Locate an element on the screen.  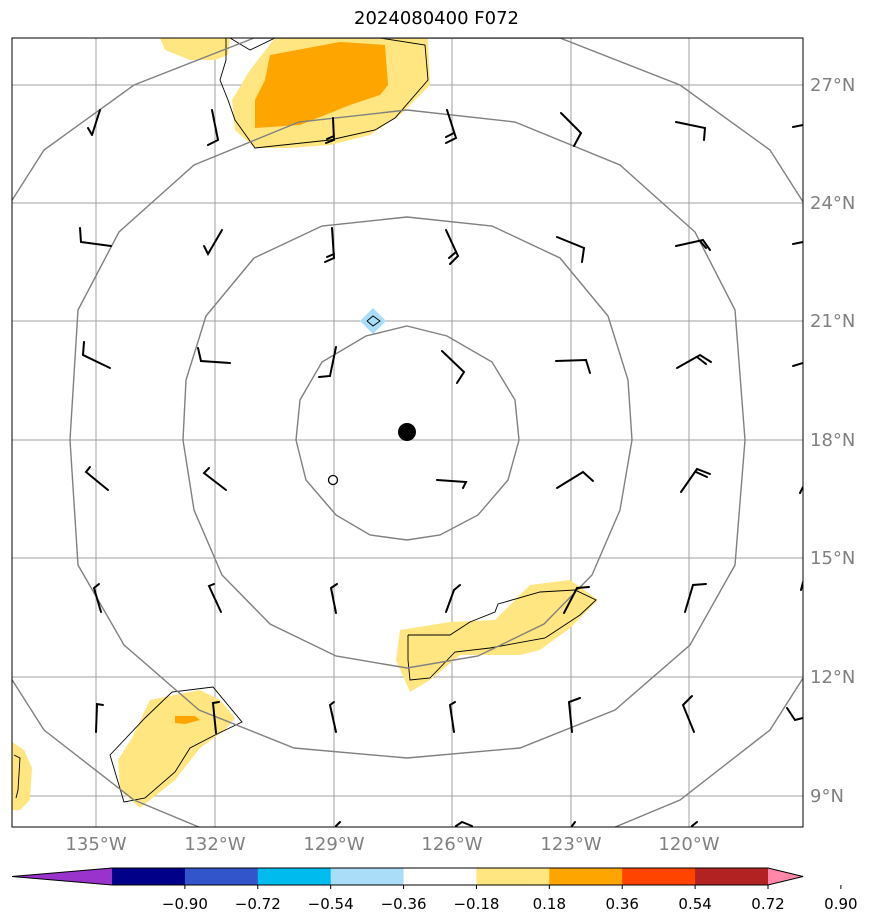
contour-left-edge is located at coordinates (22, 776).